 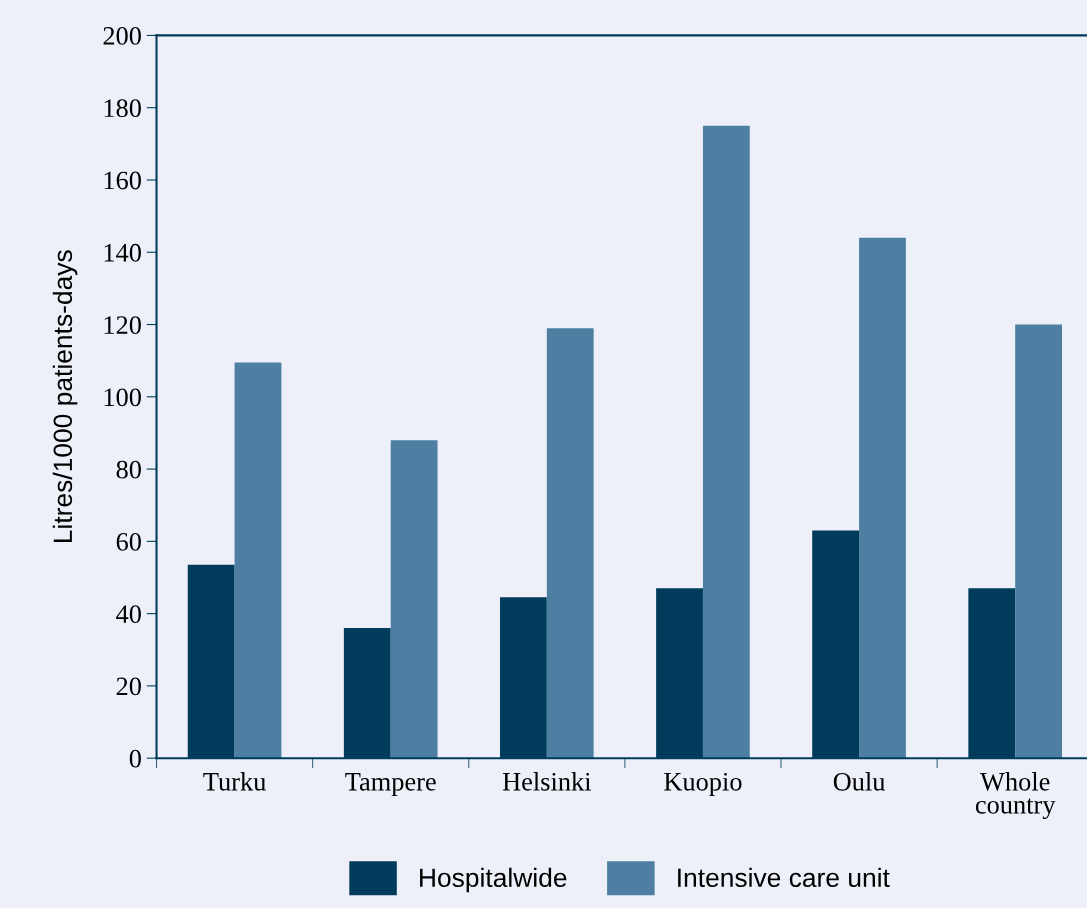 I want to click on y-tick-label: 80, so click(x=128, y=469).